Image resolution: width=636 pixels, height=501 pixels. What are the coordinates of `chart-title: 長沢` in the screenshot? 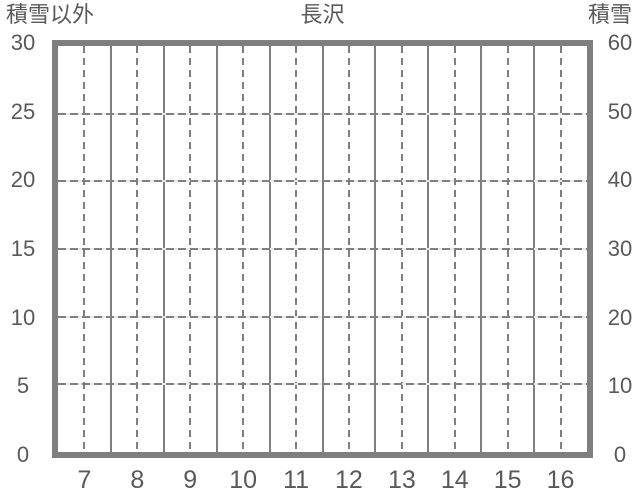 It's located at (322, 14).